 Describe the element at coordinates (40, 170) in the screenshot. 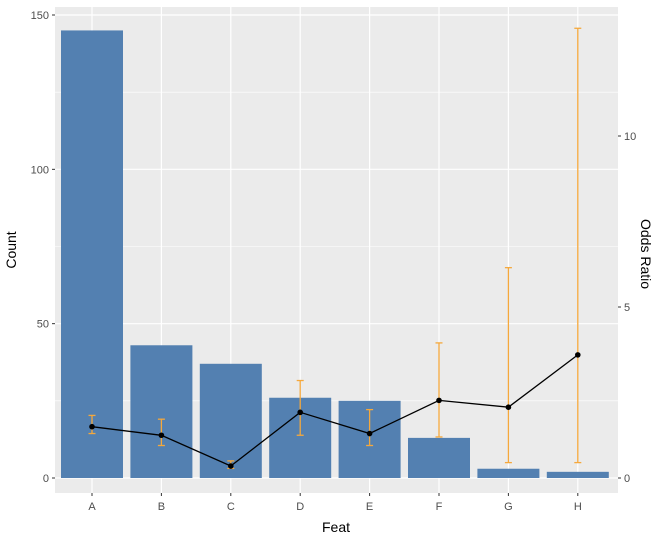

I see `y-tick-label: 100` at that location.